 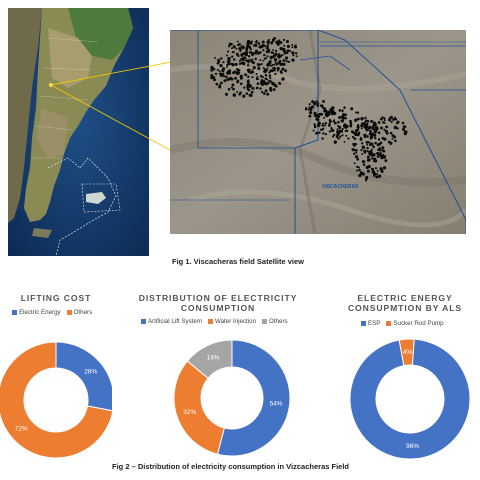 I want to click on figure-1-caption: Fig 1. Viscacheras field Satellite view, so click(x=238, y=261).